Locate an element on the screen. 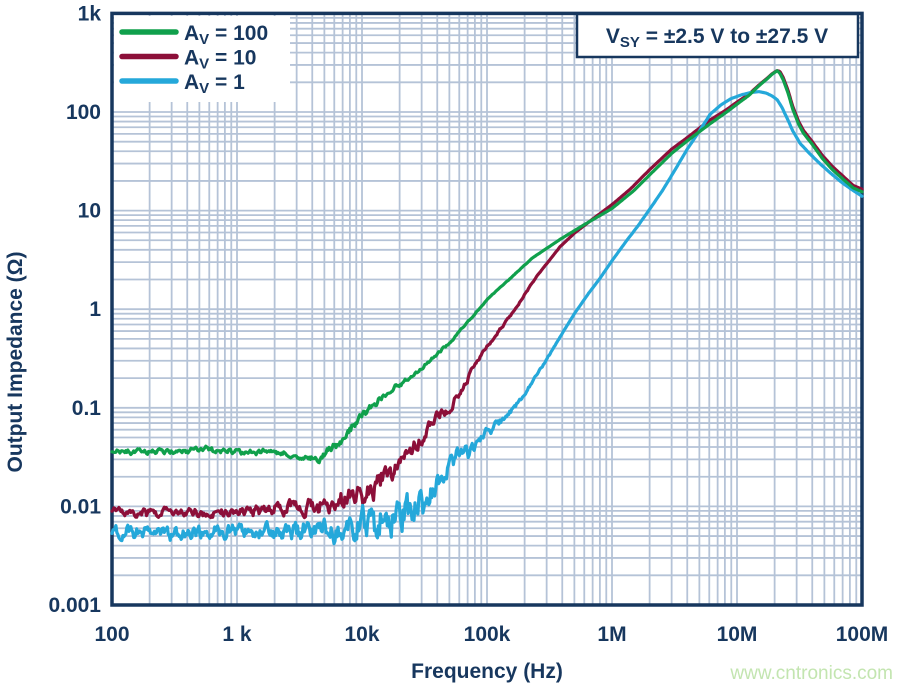 The width and height of the screenshot is (899, 691). x-tick-label: 10k is located at coordinates (361, 634).